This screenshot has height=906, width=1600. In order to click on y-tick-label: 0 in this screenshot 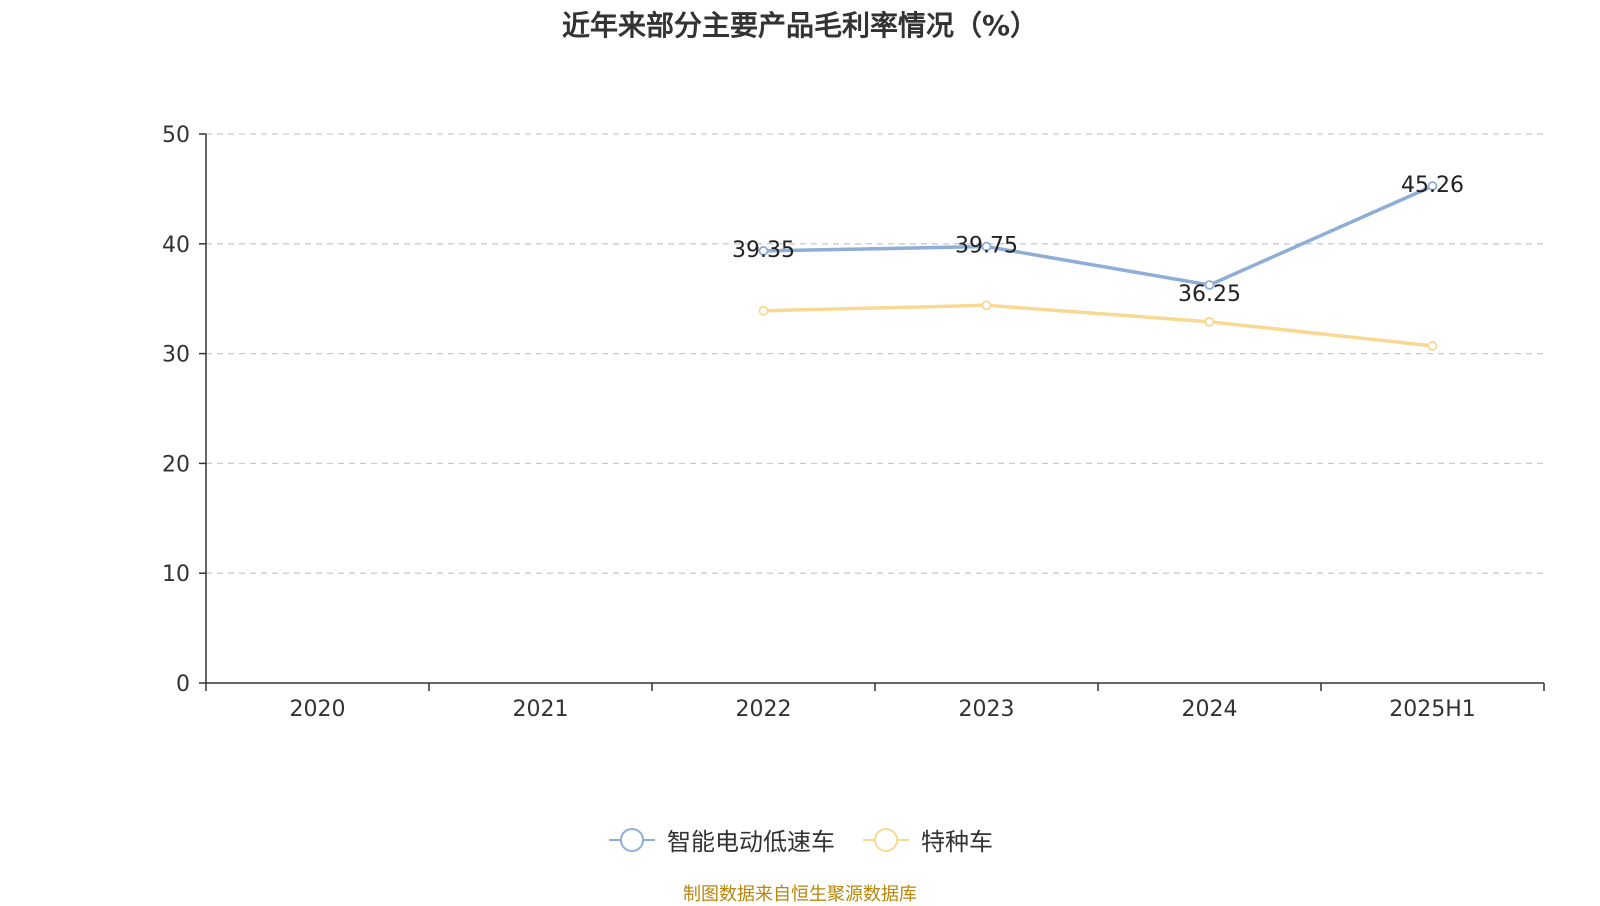, I will do `click(183, 684)`.